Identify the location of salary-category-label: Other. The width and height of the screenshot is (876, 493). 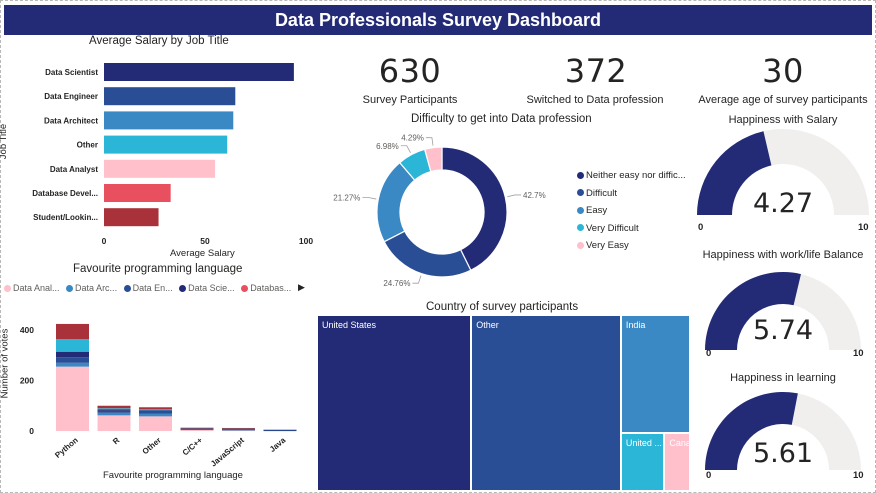
(87, 145).